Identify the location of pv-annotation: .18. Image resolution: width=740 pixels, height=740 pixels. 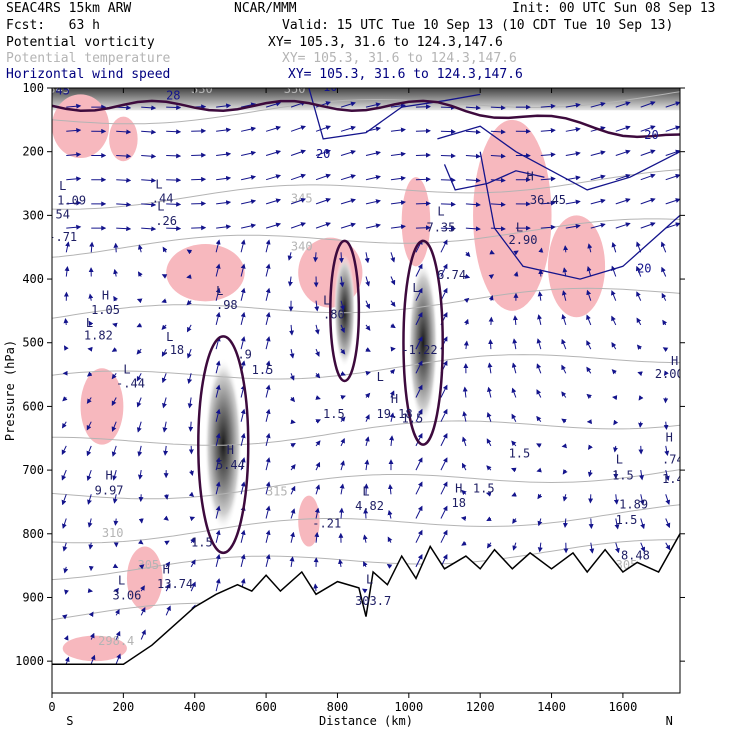
(173, 350).